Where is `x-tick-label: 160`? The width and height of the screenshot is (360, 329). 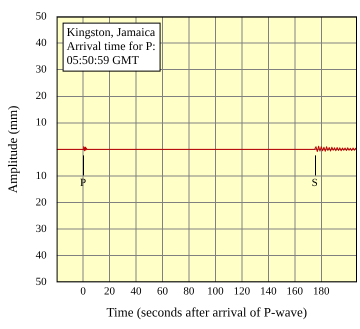 x-tick-label: 160 is located at coordinates (295, 292).